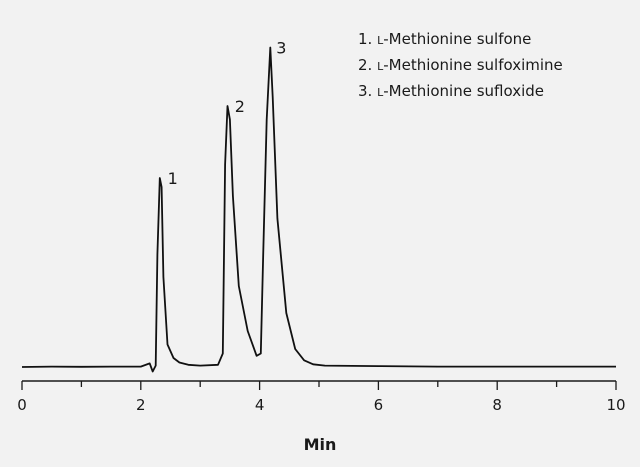  What do you see at coordinates (240, 106) in the screenshot?
I see `peak-label: 2` at bounding box center [240, 106].